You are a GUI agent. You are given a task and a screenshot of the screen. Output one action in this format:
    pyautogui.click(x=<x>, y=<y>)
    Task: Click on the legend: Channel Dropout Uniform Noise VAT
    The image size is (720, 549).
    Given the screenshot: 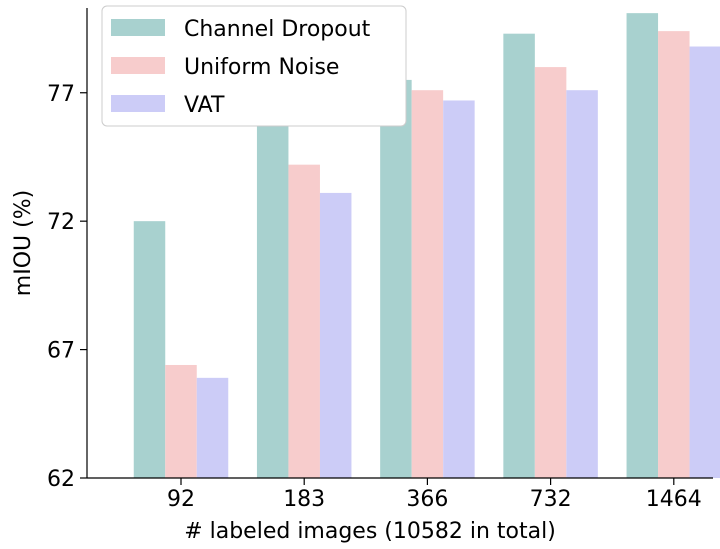 What is the action you would take?
    pyautogui.click(x=254, y=66)
    